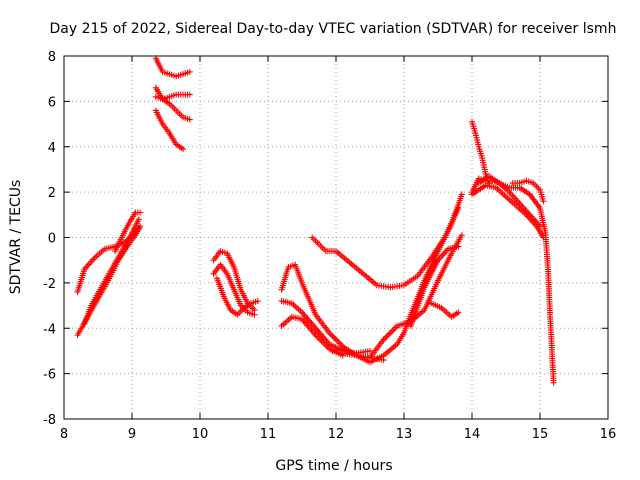 This screenshot has height=480, width=640. I want to click on x-tick-label: 8, so click(64, 434).